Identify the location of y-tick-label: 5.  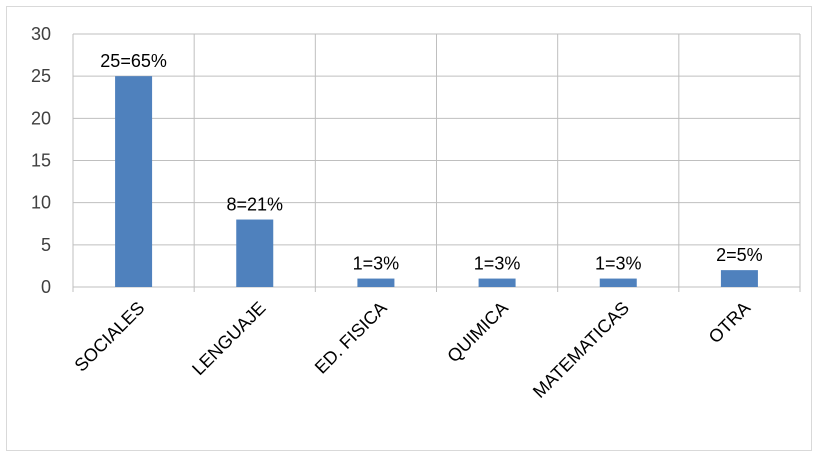
(46, 245).